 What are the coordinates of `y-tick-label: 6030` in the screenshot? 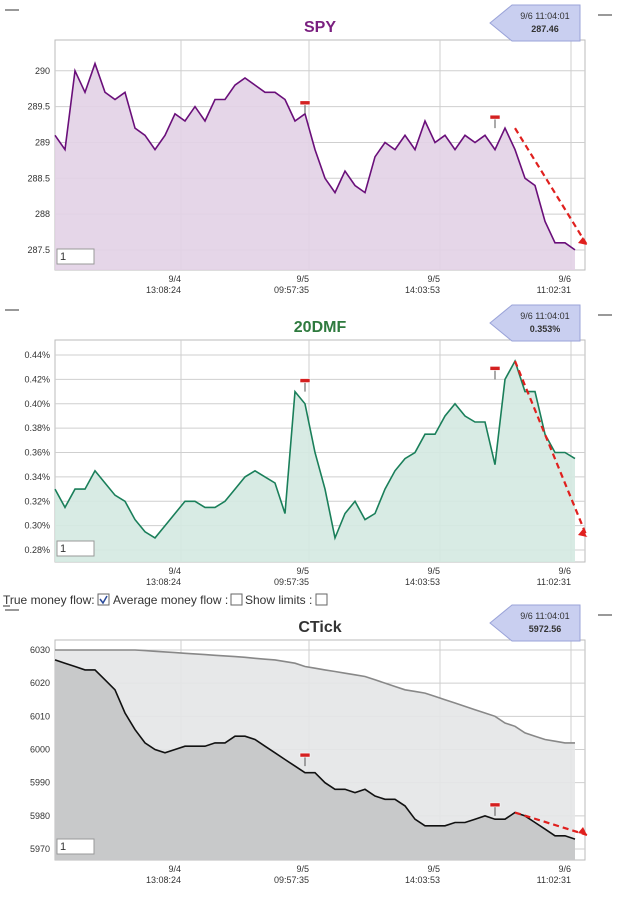 It's located at (40, 650).